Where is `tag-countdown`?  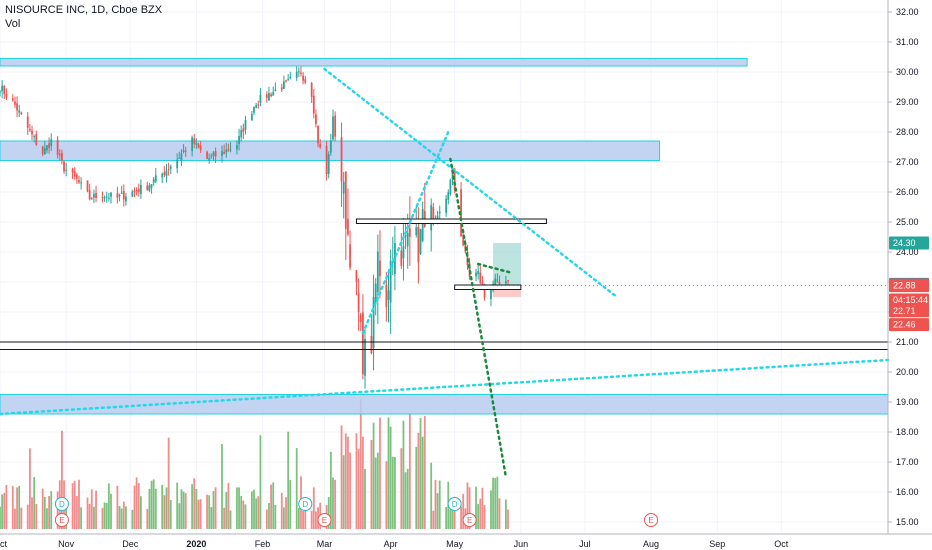 tag-countdown is located at coordinates (909, 300).